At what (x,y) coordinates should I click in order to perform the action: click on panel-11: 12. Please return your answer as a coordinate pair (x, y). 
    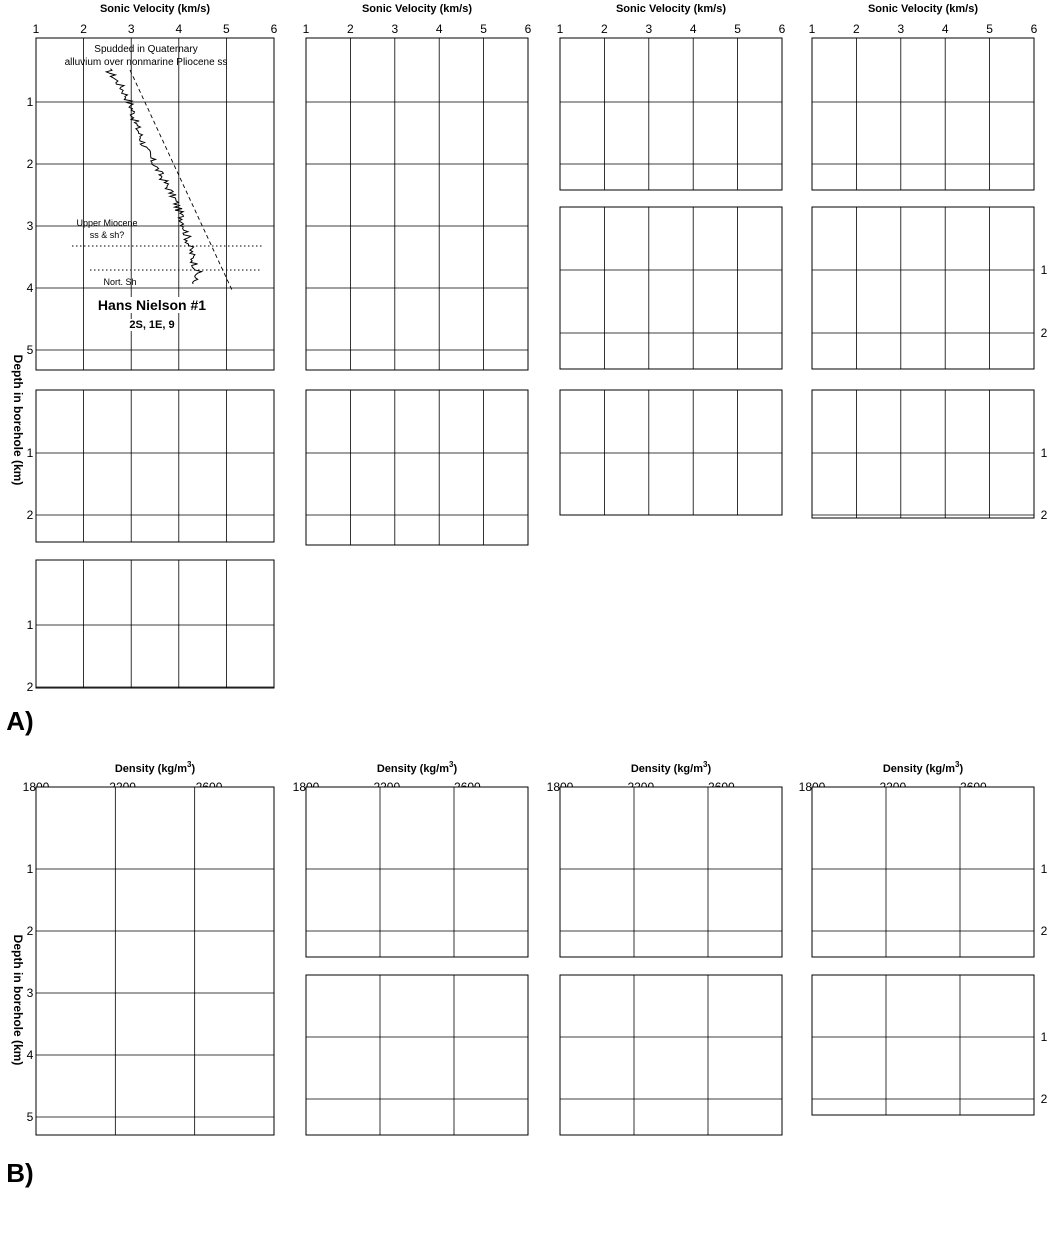
    Looking at the image, I should click on (151, 626).